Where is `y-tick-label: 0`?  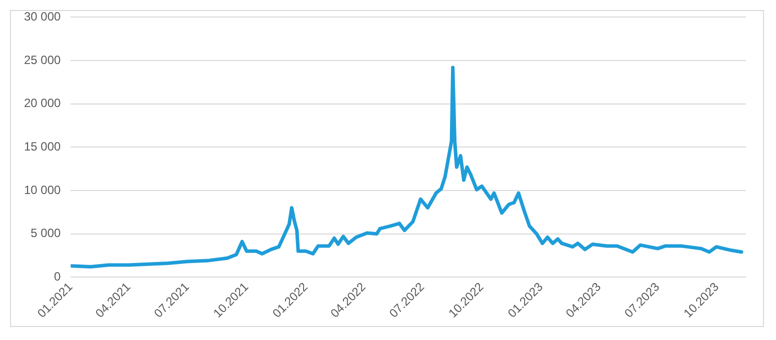
y-tick-label: 0 is located at coordinates (58, 276).